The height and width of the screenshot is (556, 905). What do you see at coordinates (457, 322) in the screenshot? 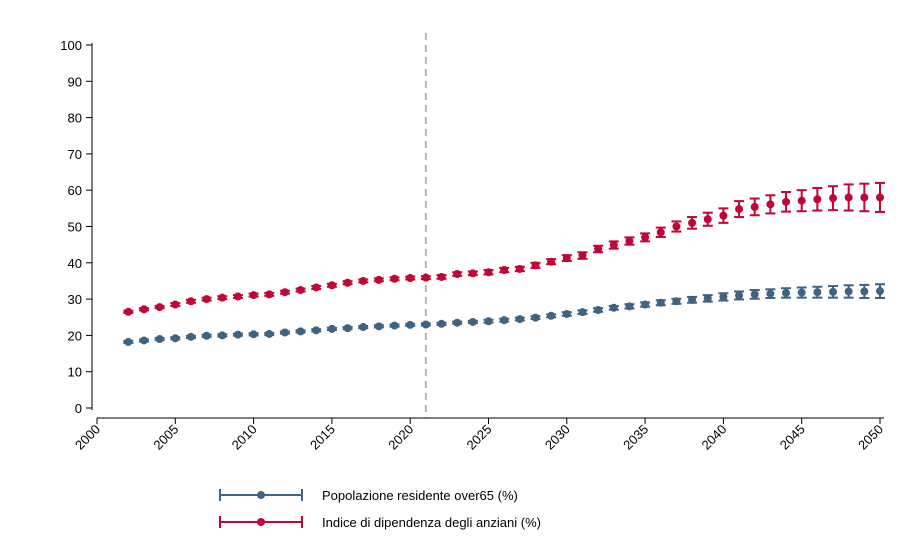
I see `point-0-2023` at bounding box center [457, 322].